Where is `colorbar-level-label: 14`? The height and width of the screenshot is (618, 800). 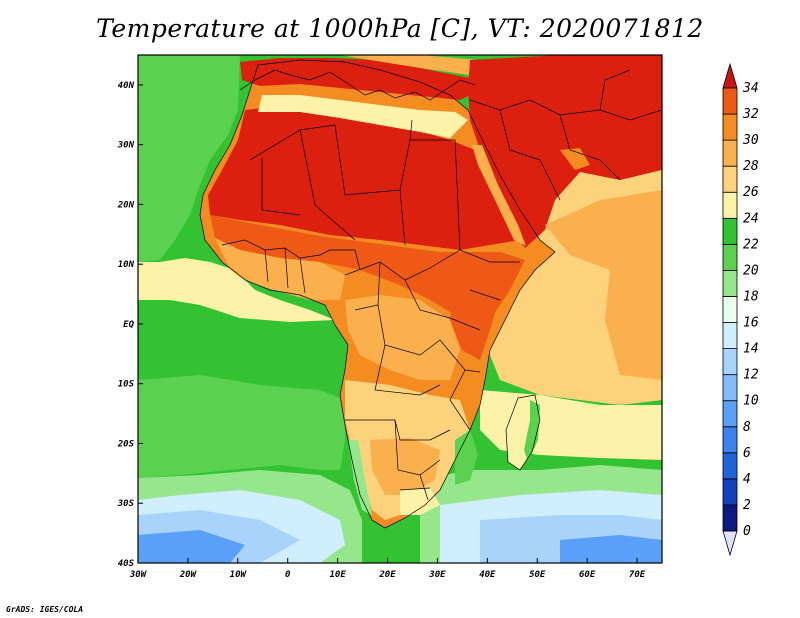
colorbar-level-label: 14 is located at coordinates (751, 349).